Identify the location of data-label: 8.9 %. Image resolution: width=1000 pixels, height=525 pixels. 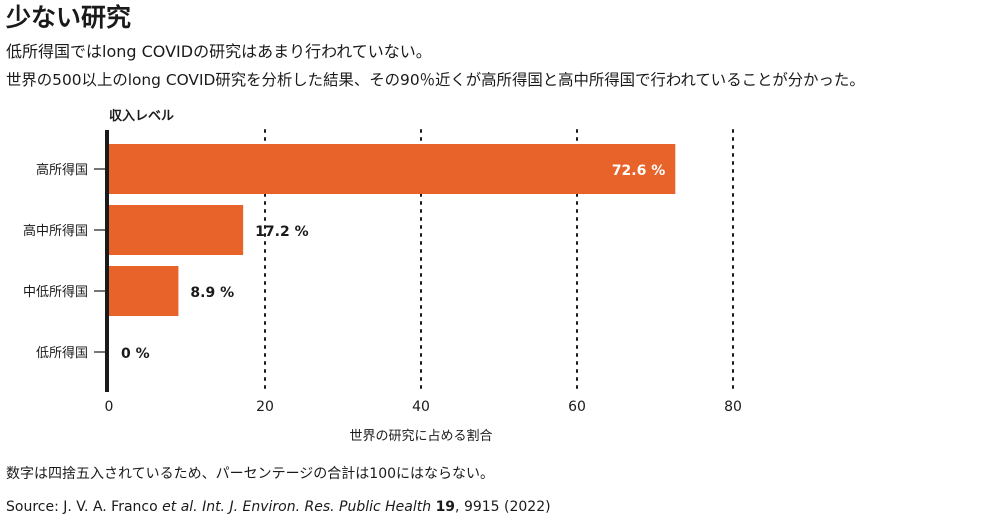
(212, 293).